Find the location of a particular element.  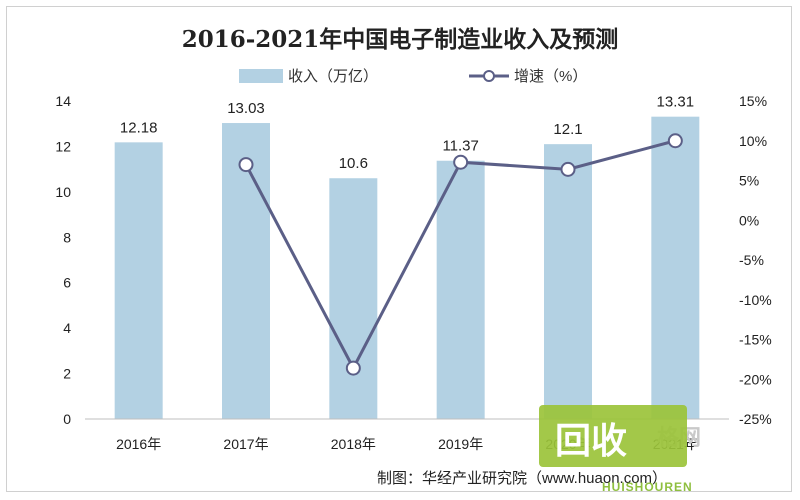

y-axis-tick-label: 14 is located at coordinates (63, 101).